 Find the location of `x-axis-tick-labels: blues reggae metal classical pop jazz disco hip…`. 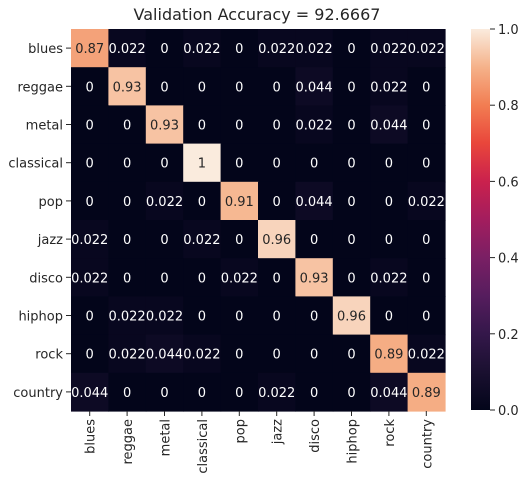

x-axis-tick-labels: blues reggae metal classical pop jazz disco hip… is located at coordinates (259, 442).